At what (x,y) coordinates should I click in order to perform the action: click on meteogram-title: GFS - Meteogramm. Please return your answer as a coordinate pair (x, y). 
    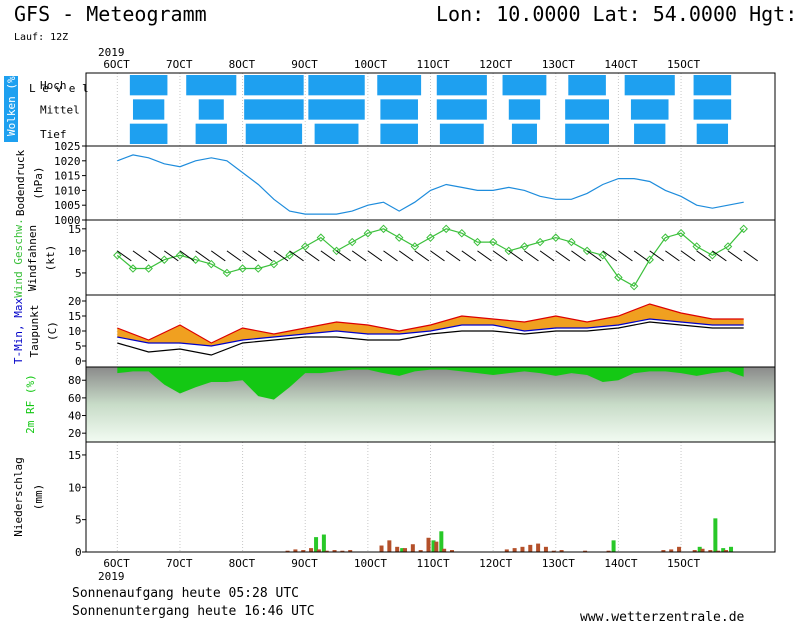
    Looking at the image, I should click on (110, 14).